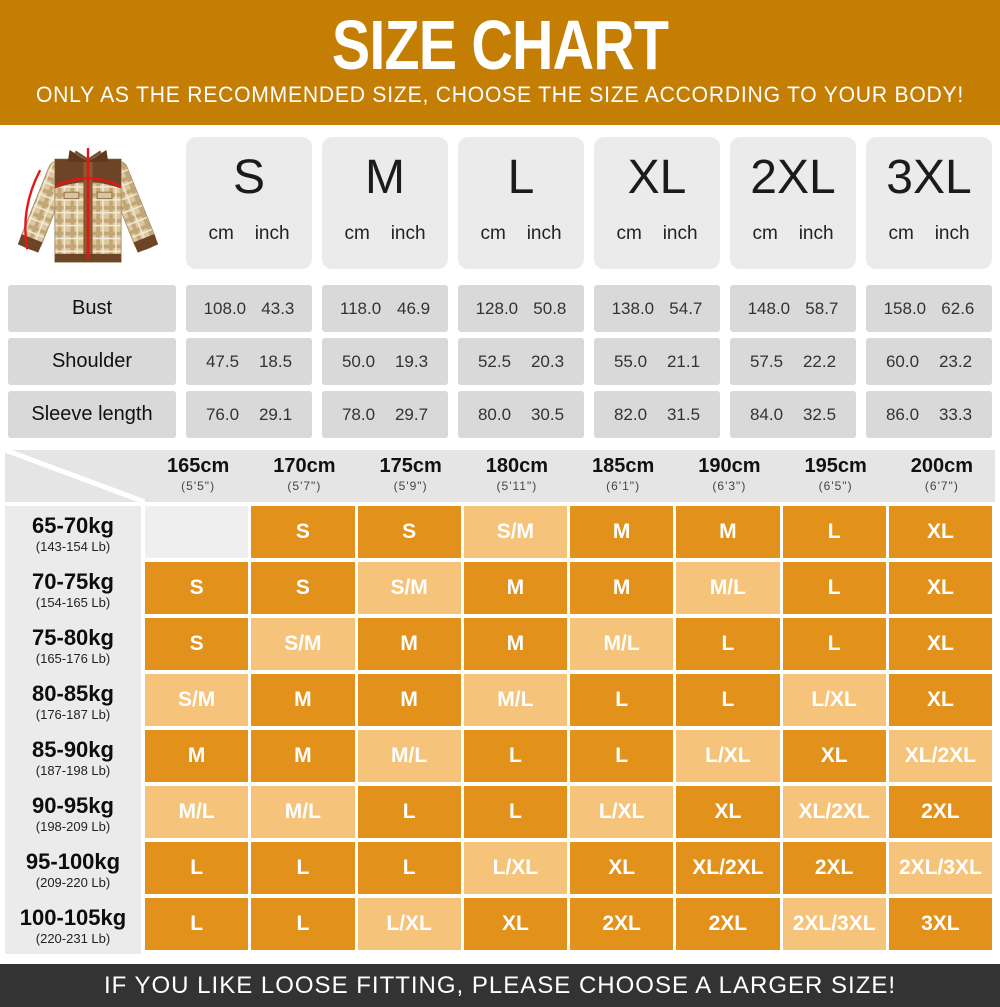 The height and width of the screenshot is (1007, 1000). Describe the element at coordinates (73, 637) in the screenshot. I see `weight-kg: 75-80kg` at that location.